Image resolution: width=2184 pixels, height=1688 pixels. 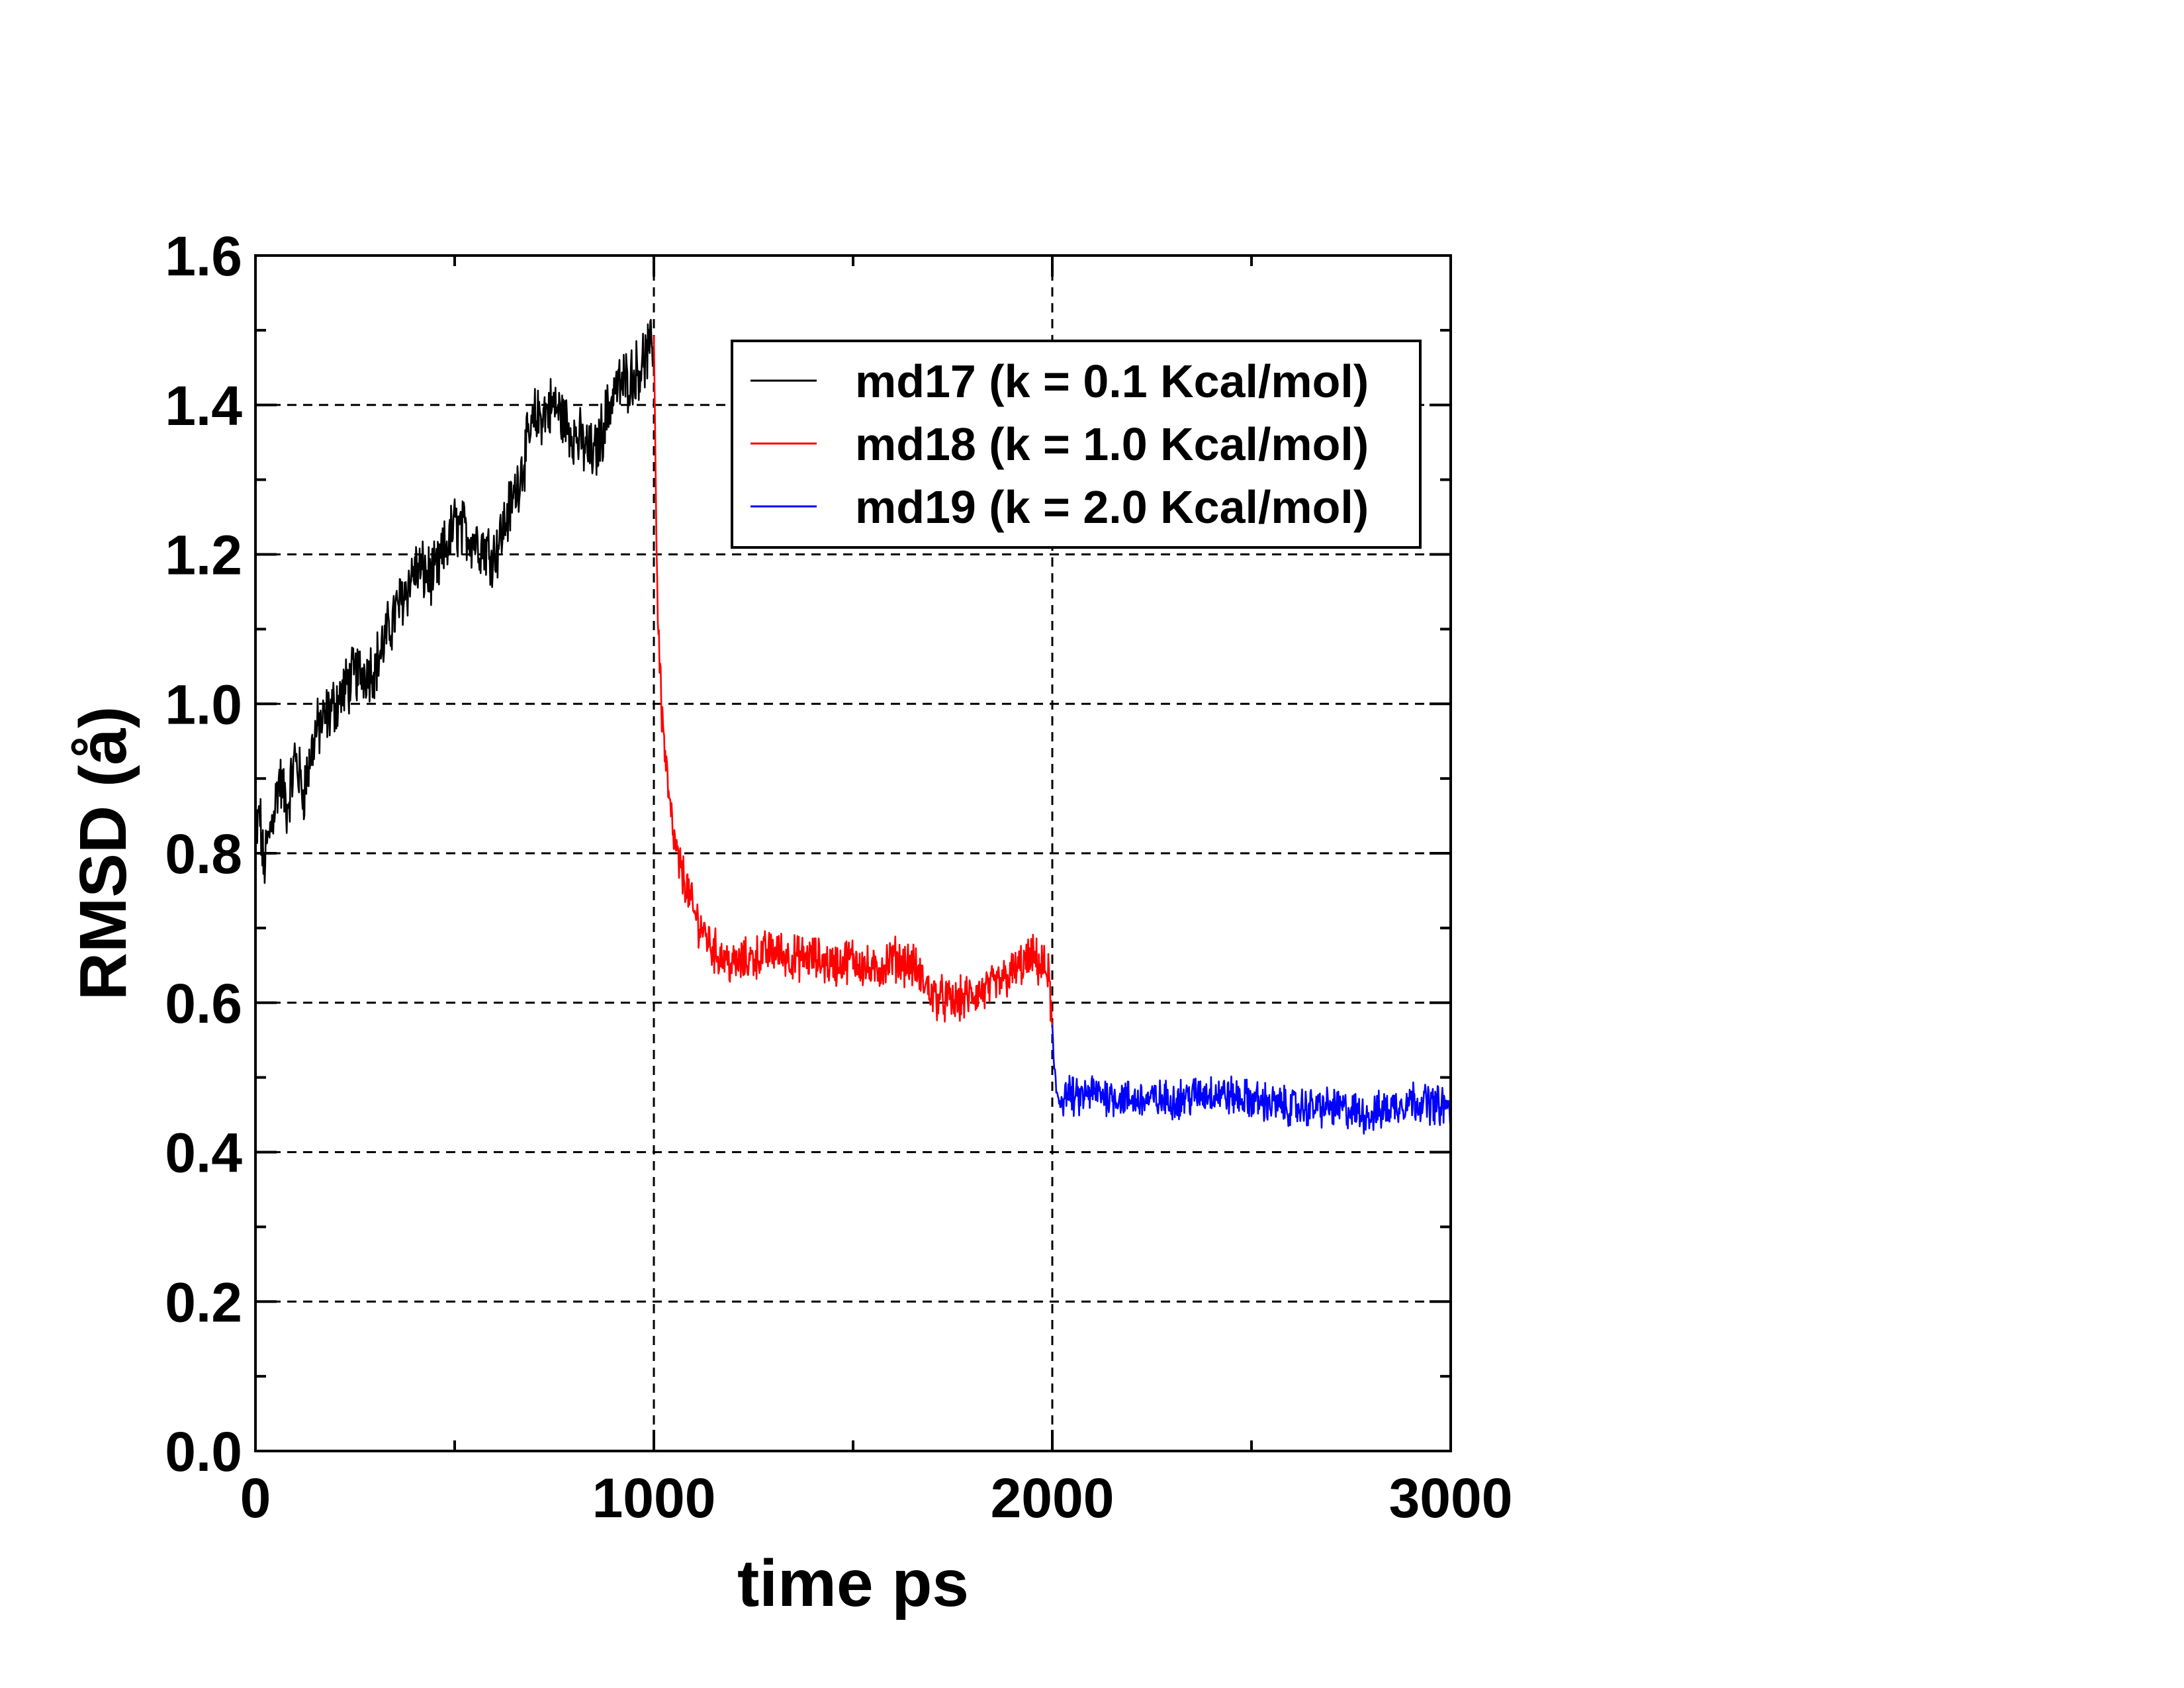 What do you see at coordinates (203, 1452) in the screenshot?
I see `y-tick-label-0: 0.0` at bounding box center [203, 1452].